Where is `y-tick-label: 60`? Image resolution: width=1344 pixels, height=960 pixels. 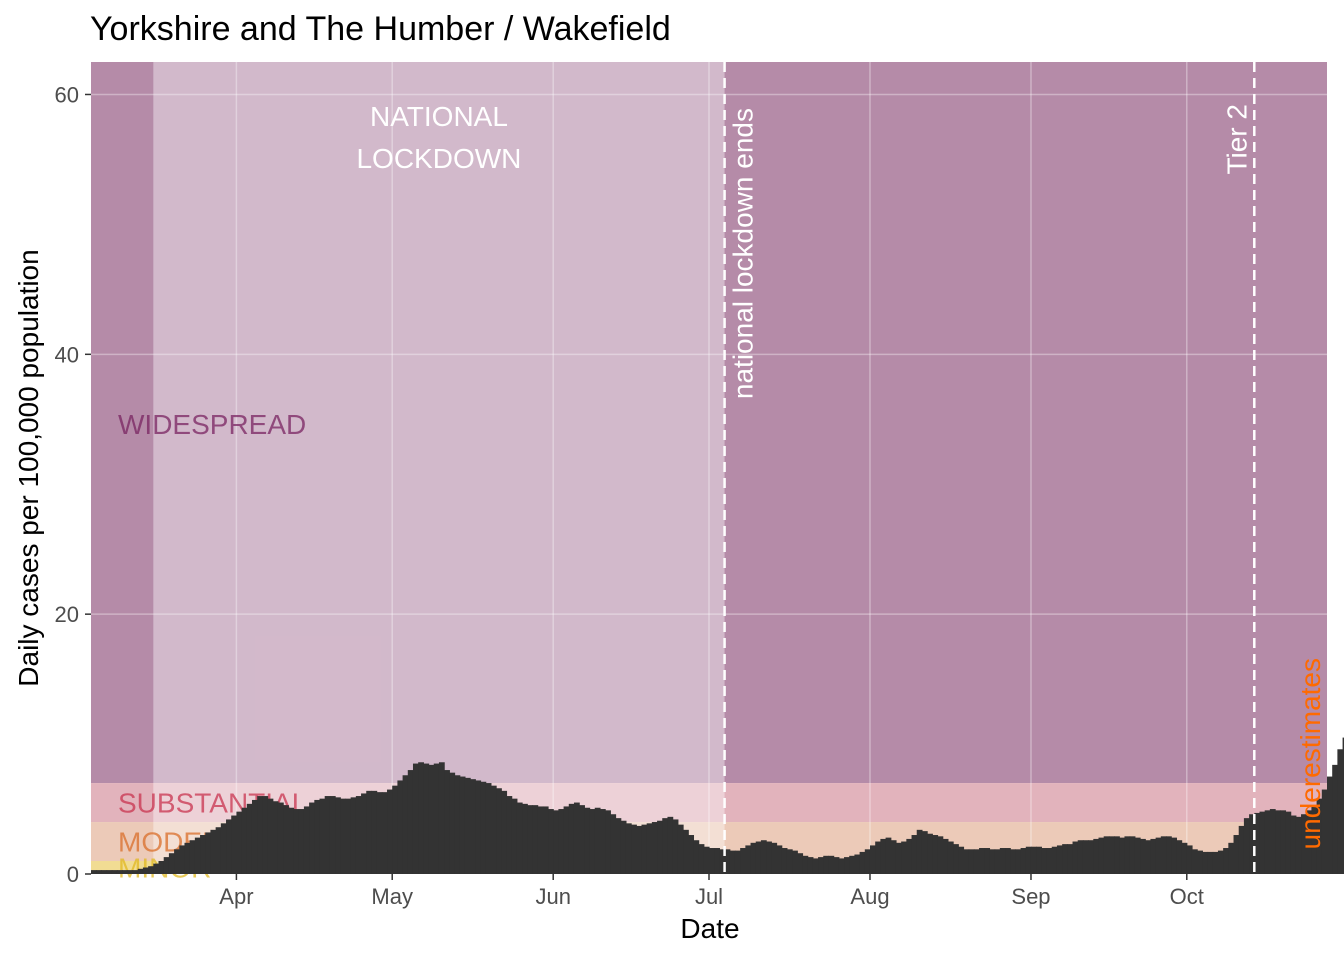
y-tick-label: 60 is located at coordinates (67, 94).